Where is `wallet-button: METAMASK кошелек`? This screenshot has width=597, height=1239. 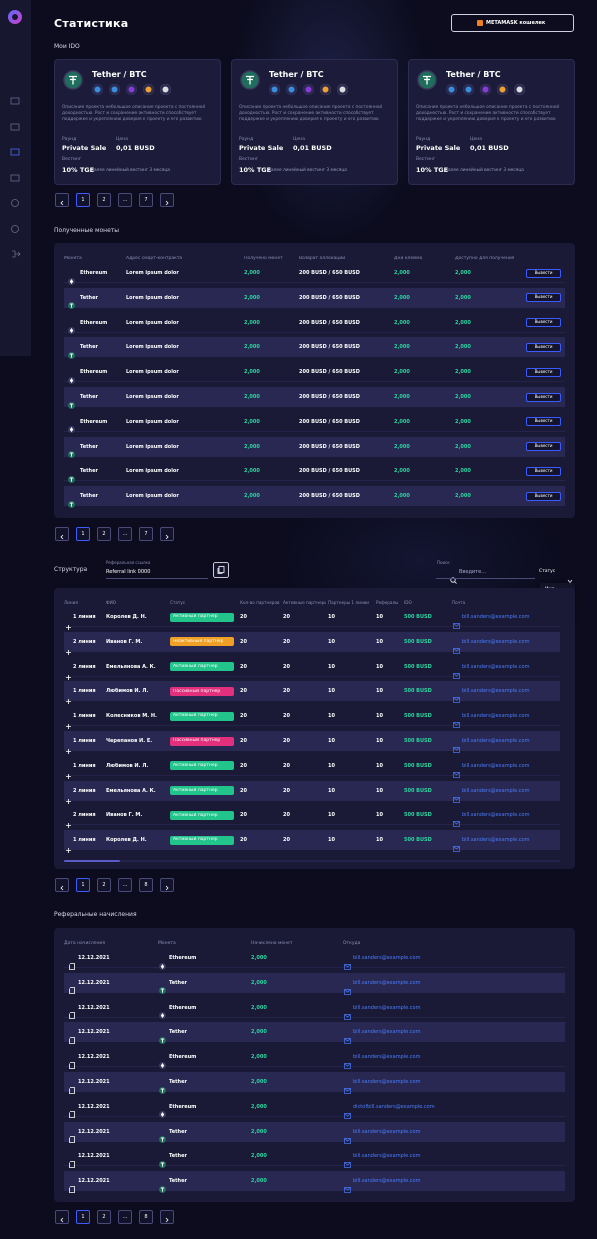 wallet-button: METAMASK кошелек is located at coordinates (512, 23).